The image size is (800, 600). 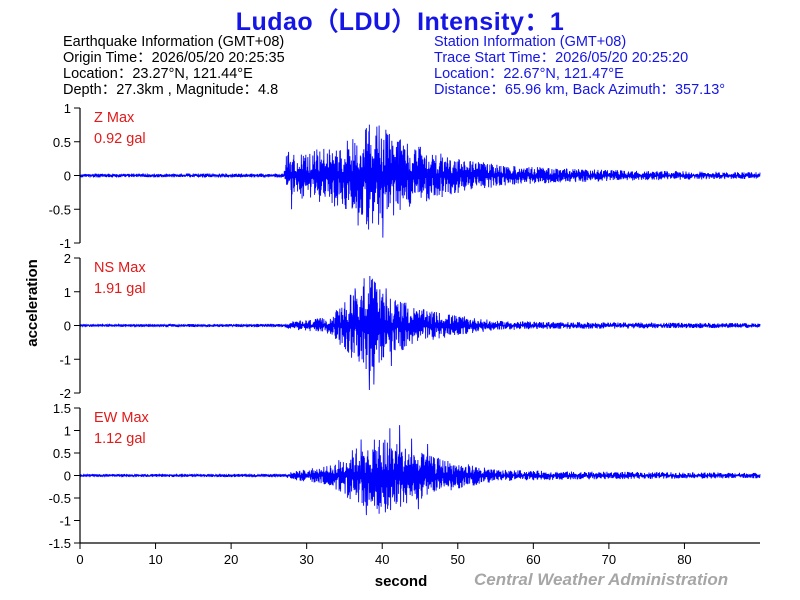 What do you see at coordinates (120, 439) in the screenshot?
I see `max-value-ew: 1.12 gal` at bounding box center [120, 439].